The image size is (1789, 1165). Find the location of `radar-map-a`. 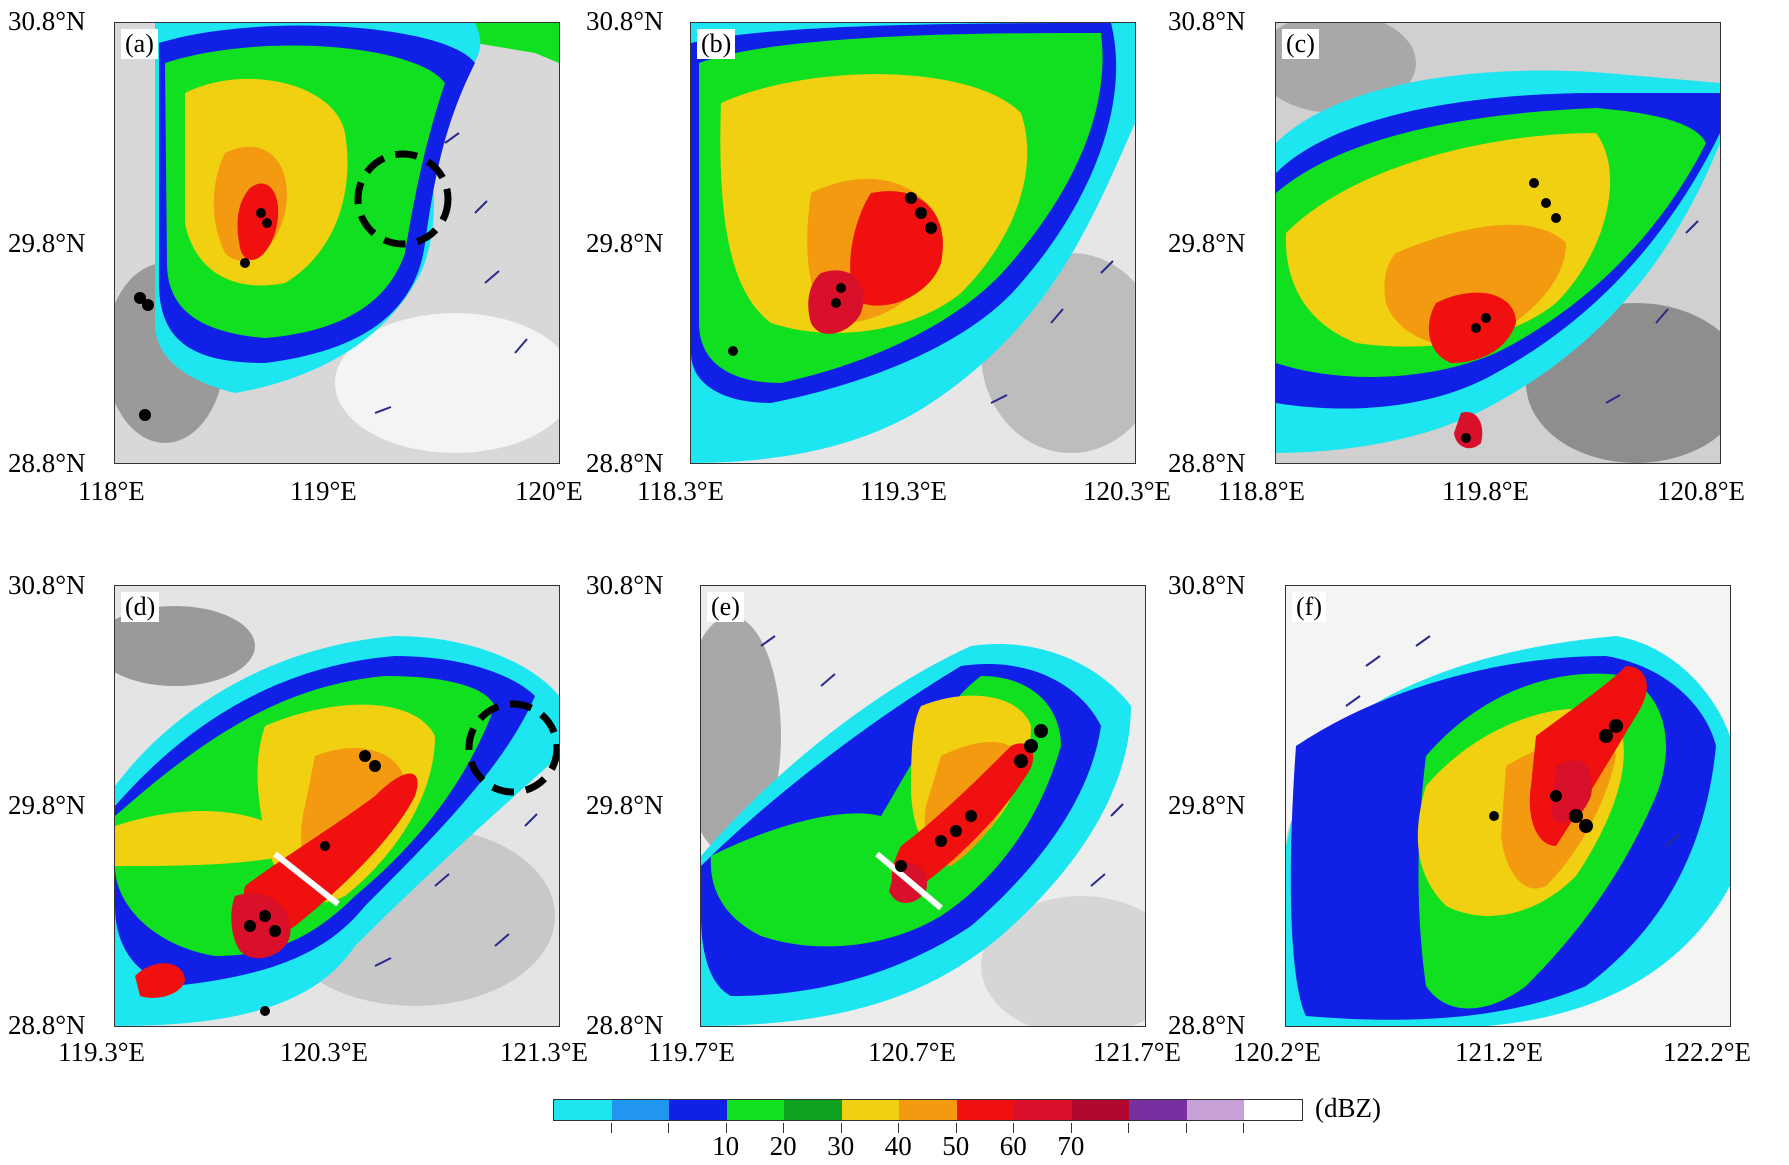

radar-map-a is located at coordinates (337, 243).